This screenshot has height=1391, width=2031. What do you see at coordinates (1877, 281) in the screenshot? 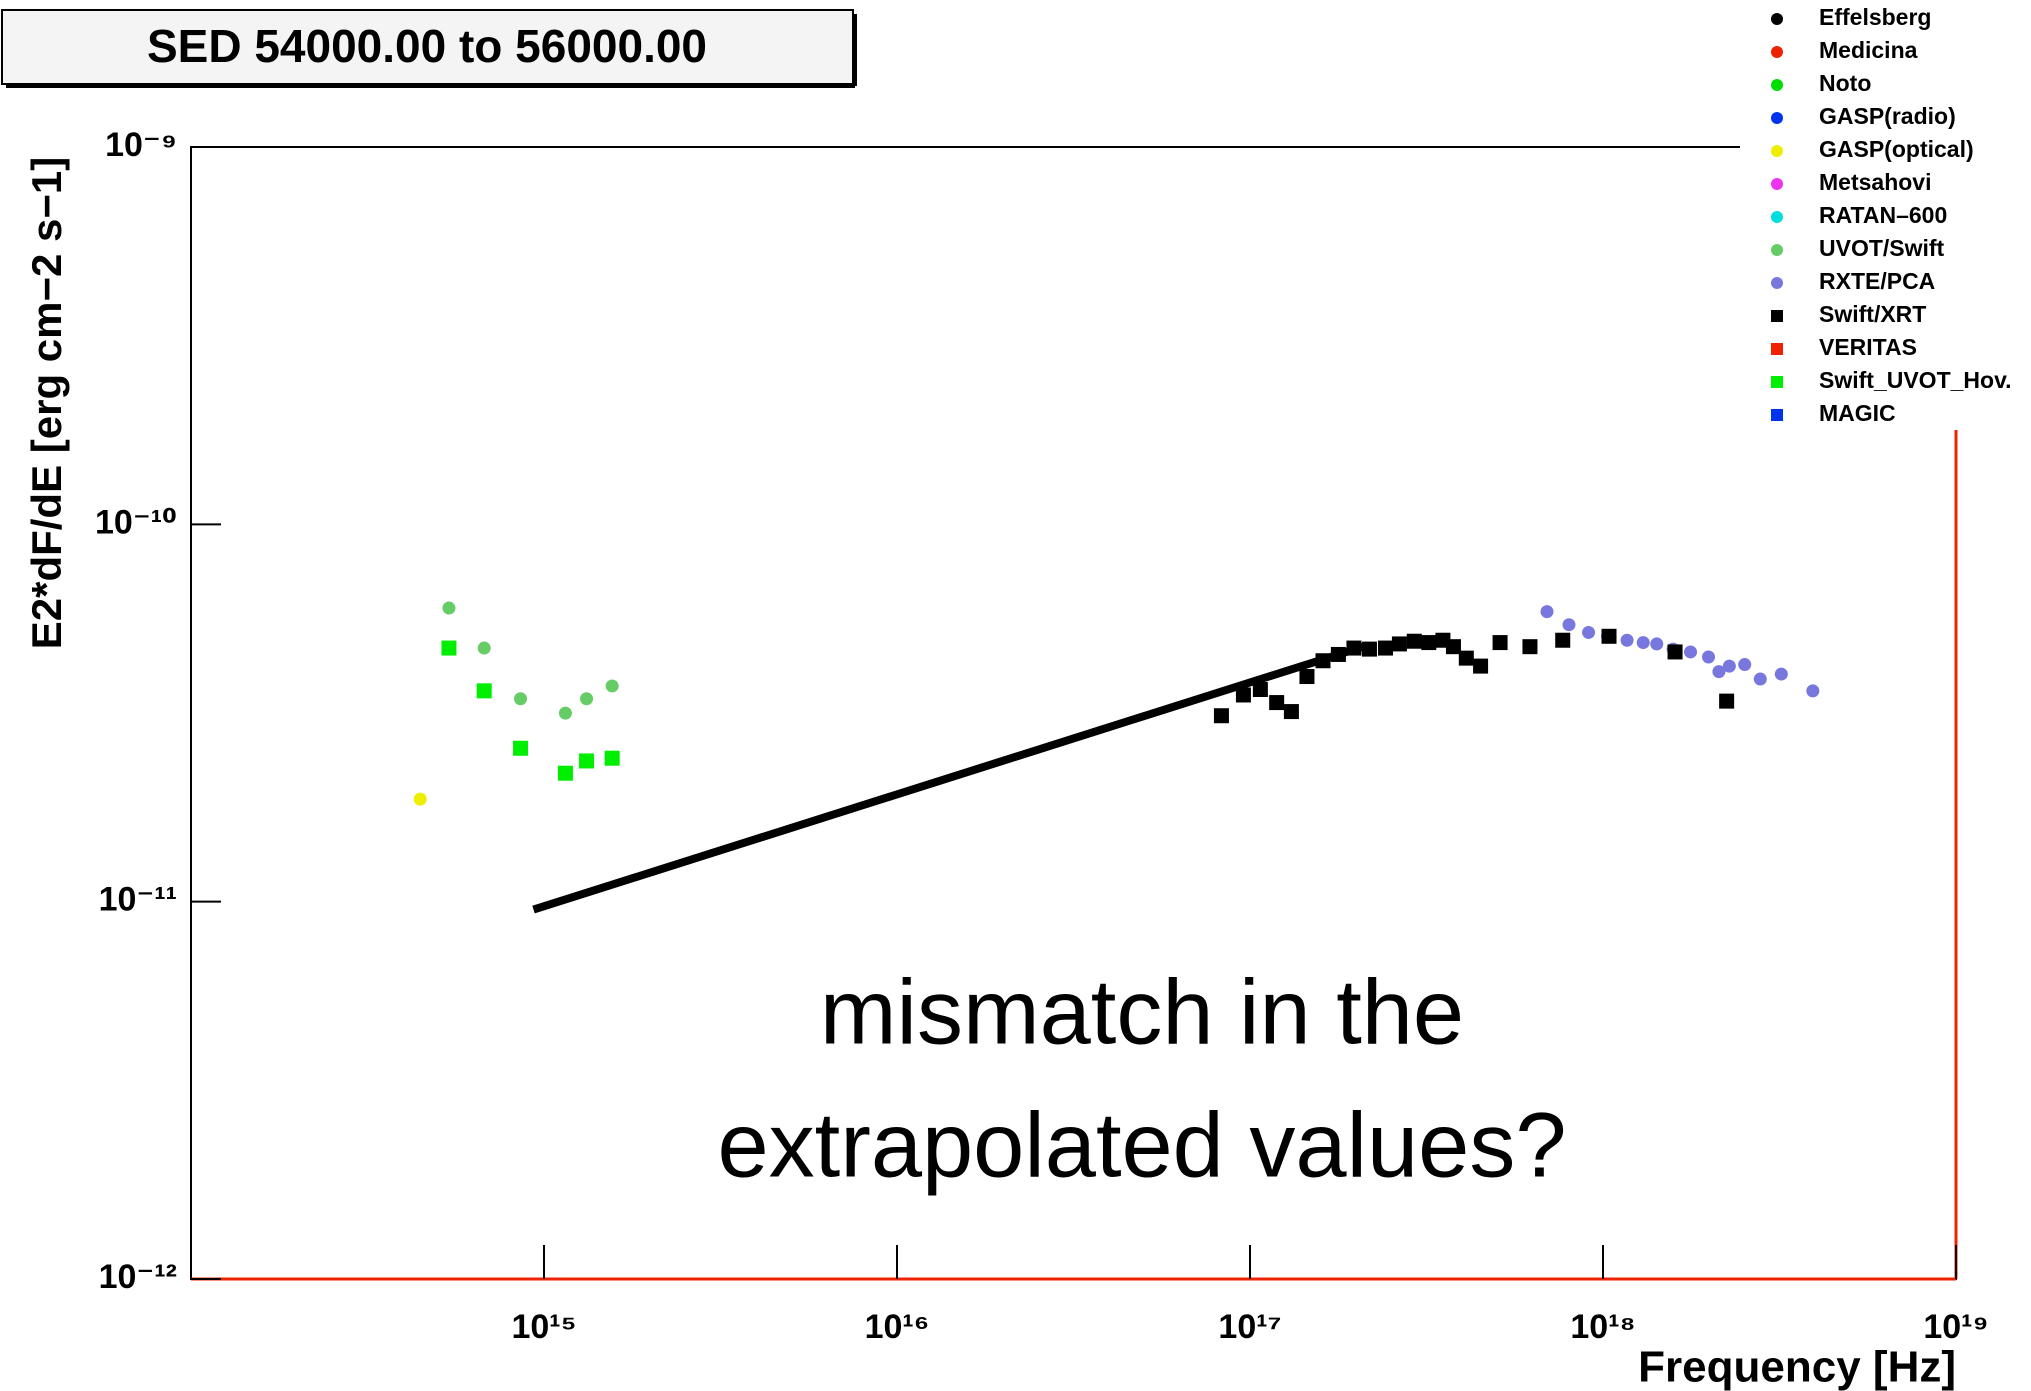
I see `legend-label: RXTE/PCA` at bounding box center [1877, 281].